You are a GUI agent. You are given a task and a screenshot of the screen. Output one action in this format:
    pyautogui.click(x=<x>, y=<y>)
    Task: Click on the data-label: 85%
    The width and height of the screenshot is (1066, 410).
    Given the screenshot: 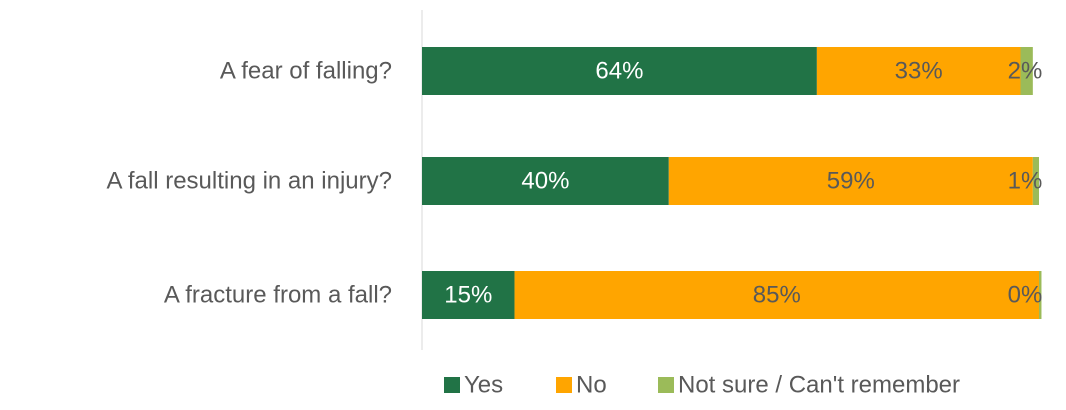 What is the action you would take?
    pyautogui.click(x=777, y=295)
    